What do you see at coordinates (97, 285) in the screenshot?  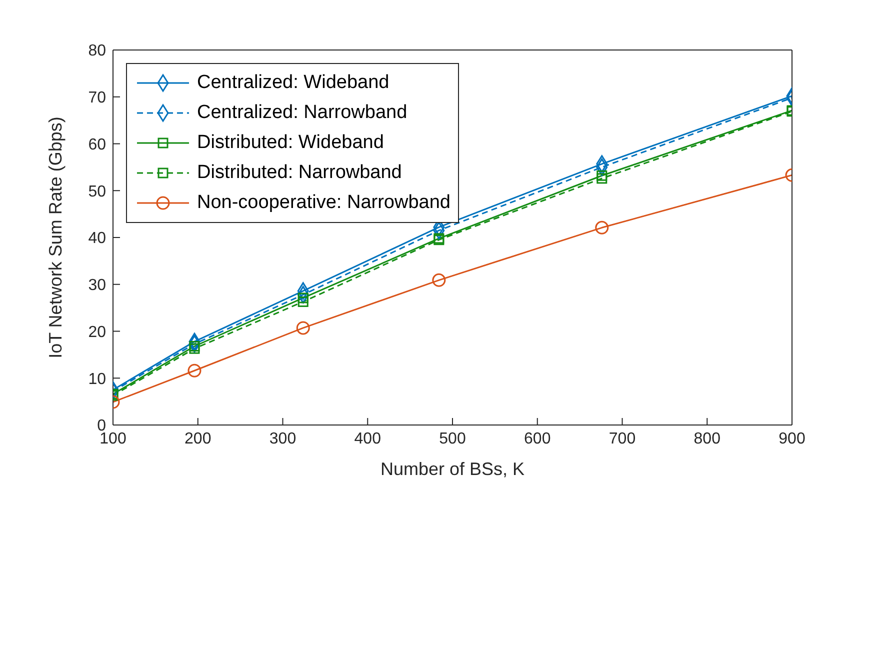 I see `y-tick-label: 30` at bounding box center [97, 285].